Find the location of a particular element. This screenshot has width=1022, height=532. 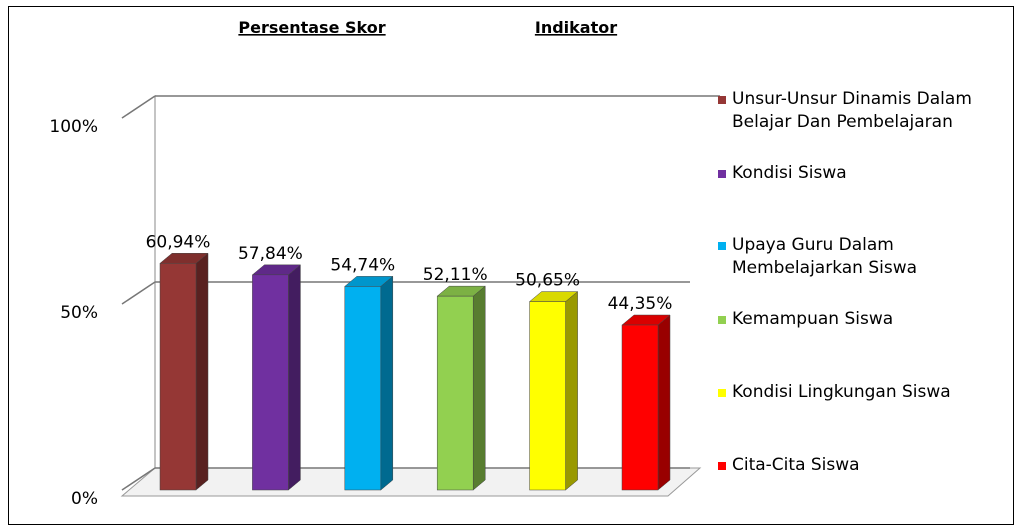

y-tick-label: 50% is located at coordinates (79, 313).